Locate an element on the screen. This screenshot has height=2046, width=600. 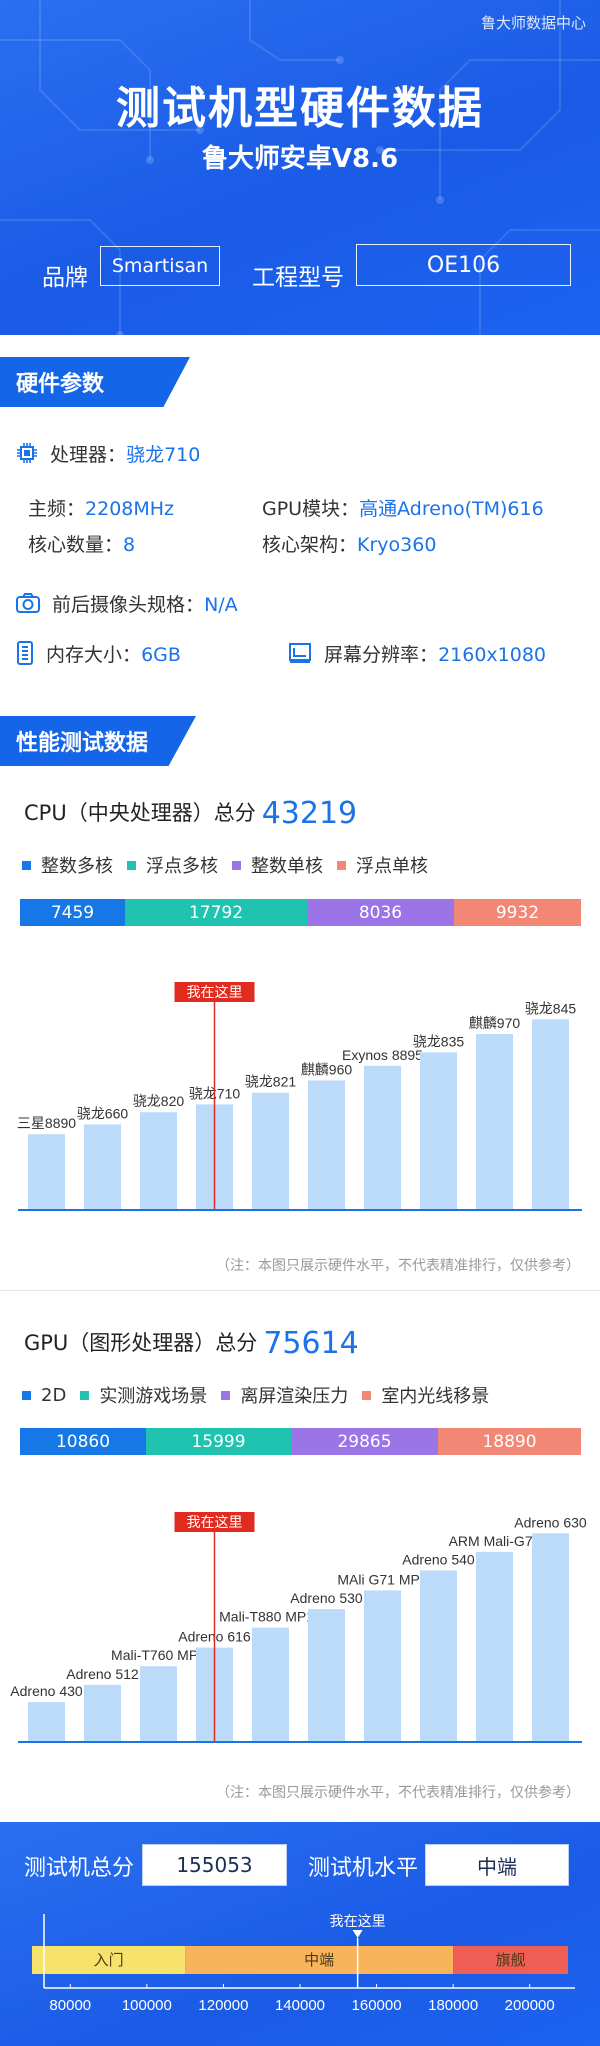
gpu-legend-item: 实测游戏场景 is located at coordinates (143, 1395).